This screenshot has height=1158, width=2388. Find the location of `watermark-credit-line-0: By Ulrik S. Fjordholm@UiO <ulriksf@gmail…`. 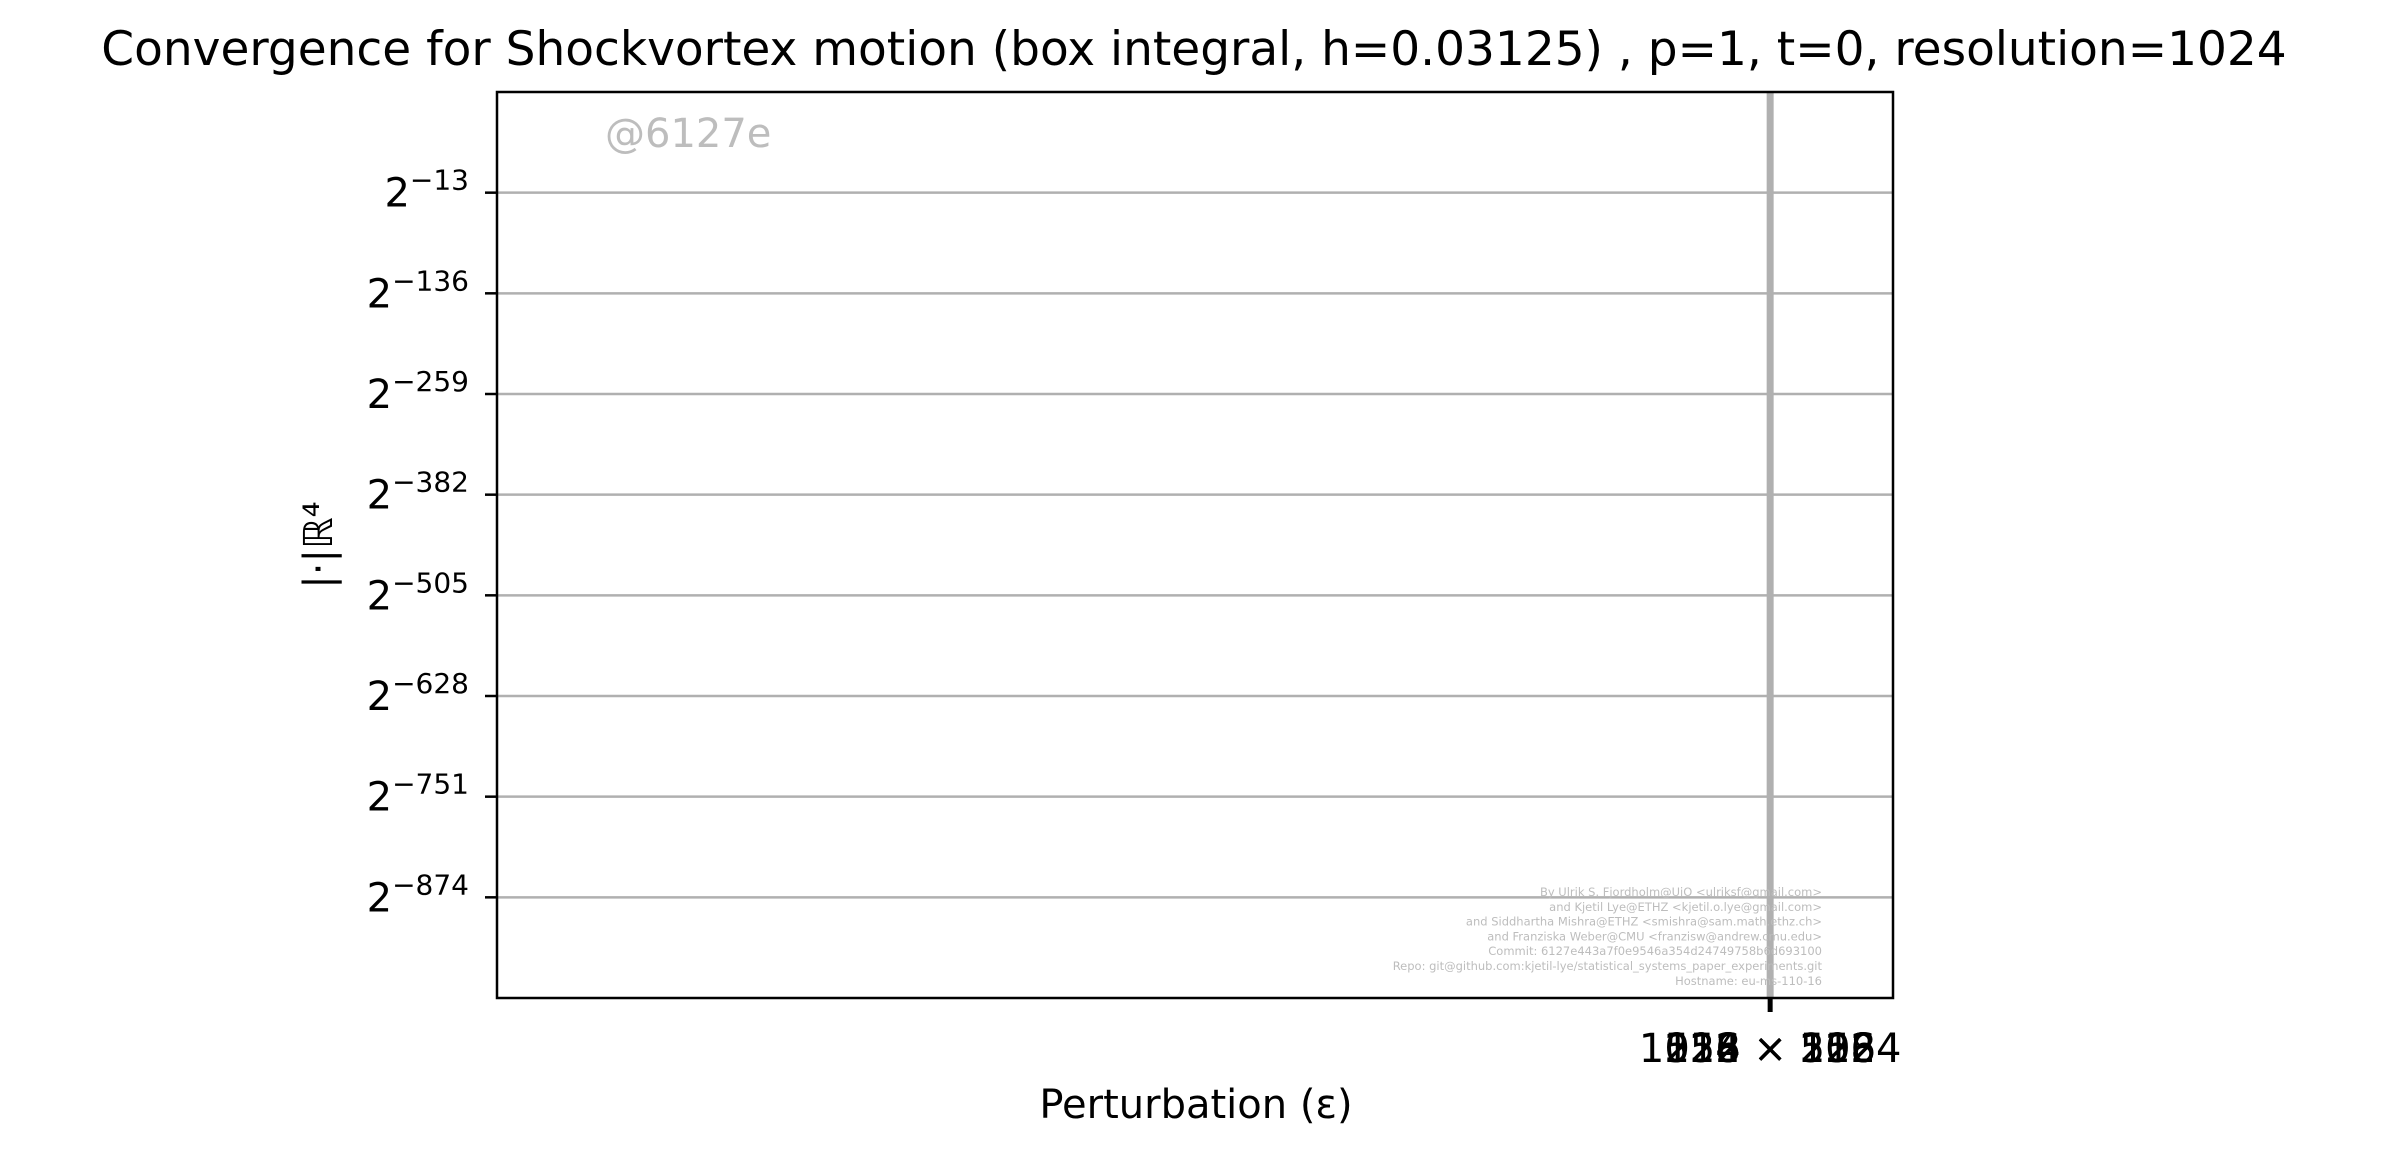

watermark-credit-line-0: By Ulrik S. Fjordholm@UiO <ulriksf@gmail… is located at coordinates (1681, 892).